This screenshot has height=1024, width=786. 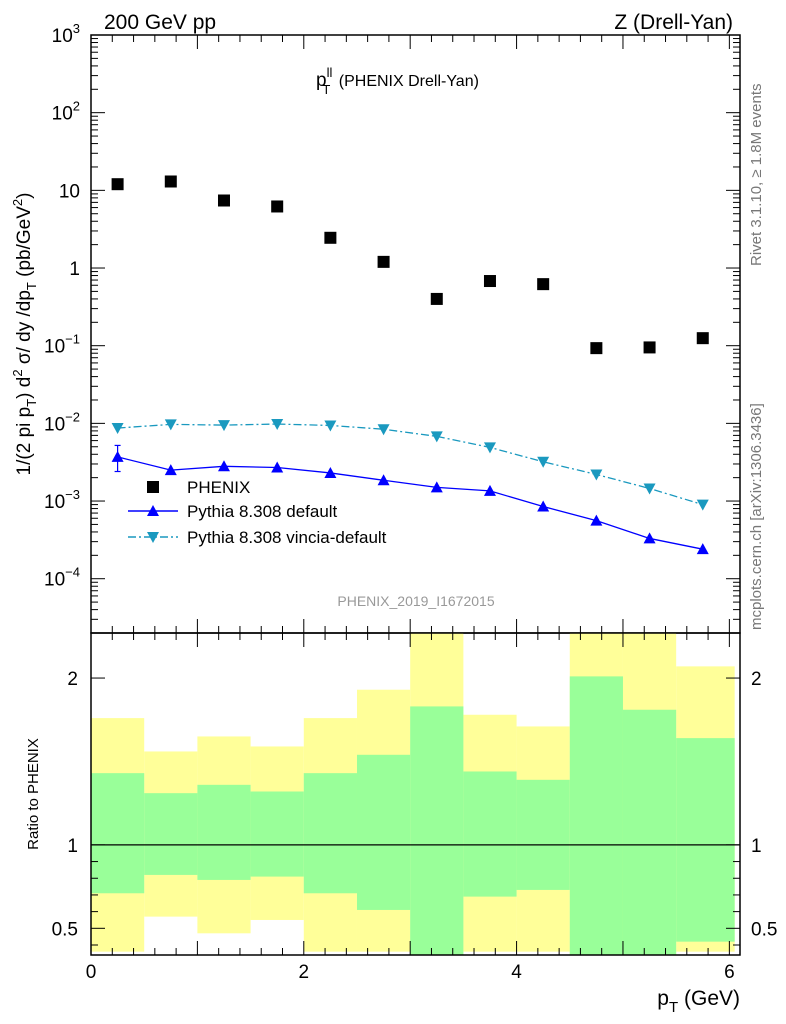 I want to click on header-left: 200 GeV pp, so click(x=160, y=22).